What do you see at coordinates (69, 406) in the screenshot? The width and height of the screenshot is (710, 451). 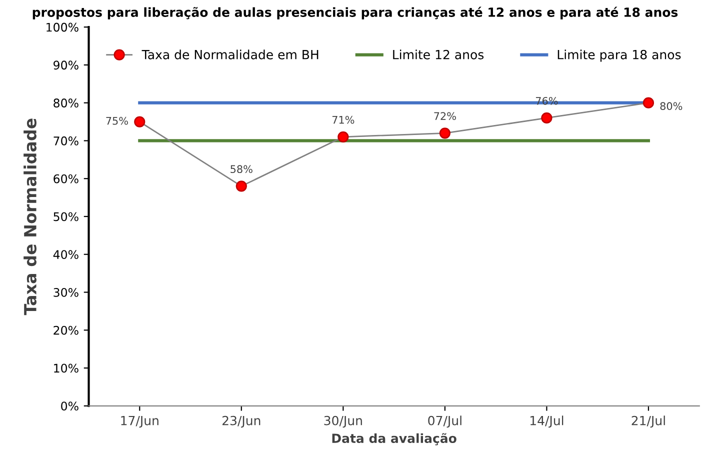 I see `y-tick-label: 0%` at bounding box center [69, 406].